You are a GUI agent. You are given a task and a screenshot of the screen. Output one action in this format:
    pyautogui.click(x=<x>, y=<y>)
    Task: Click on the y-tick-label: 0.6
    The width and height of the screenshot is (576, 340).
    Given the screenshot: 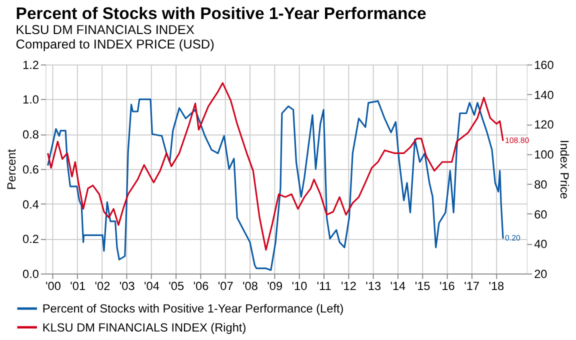 What is the action you would take?
    pyautogui.click(x=31, y=169)
    